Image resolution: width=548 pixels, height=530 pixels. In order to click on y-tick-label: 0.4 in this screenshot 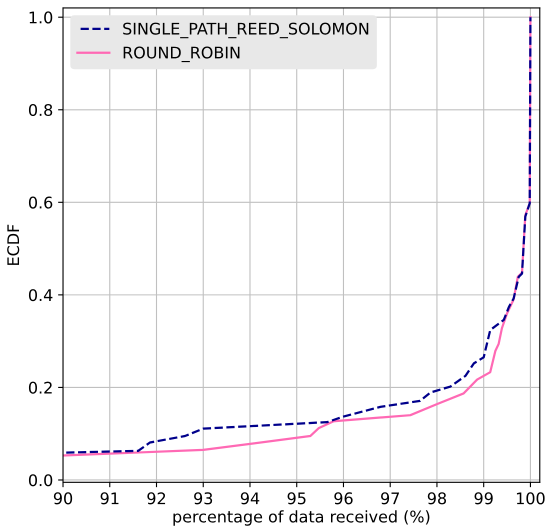, I will do `click(40, 295)`.